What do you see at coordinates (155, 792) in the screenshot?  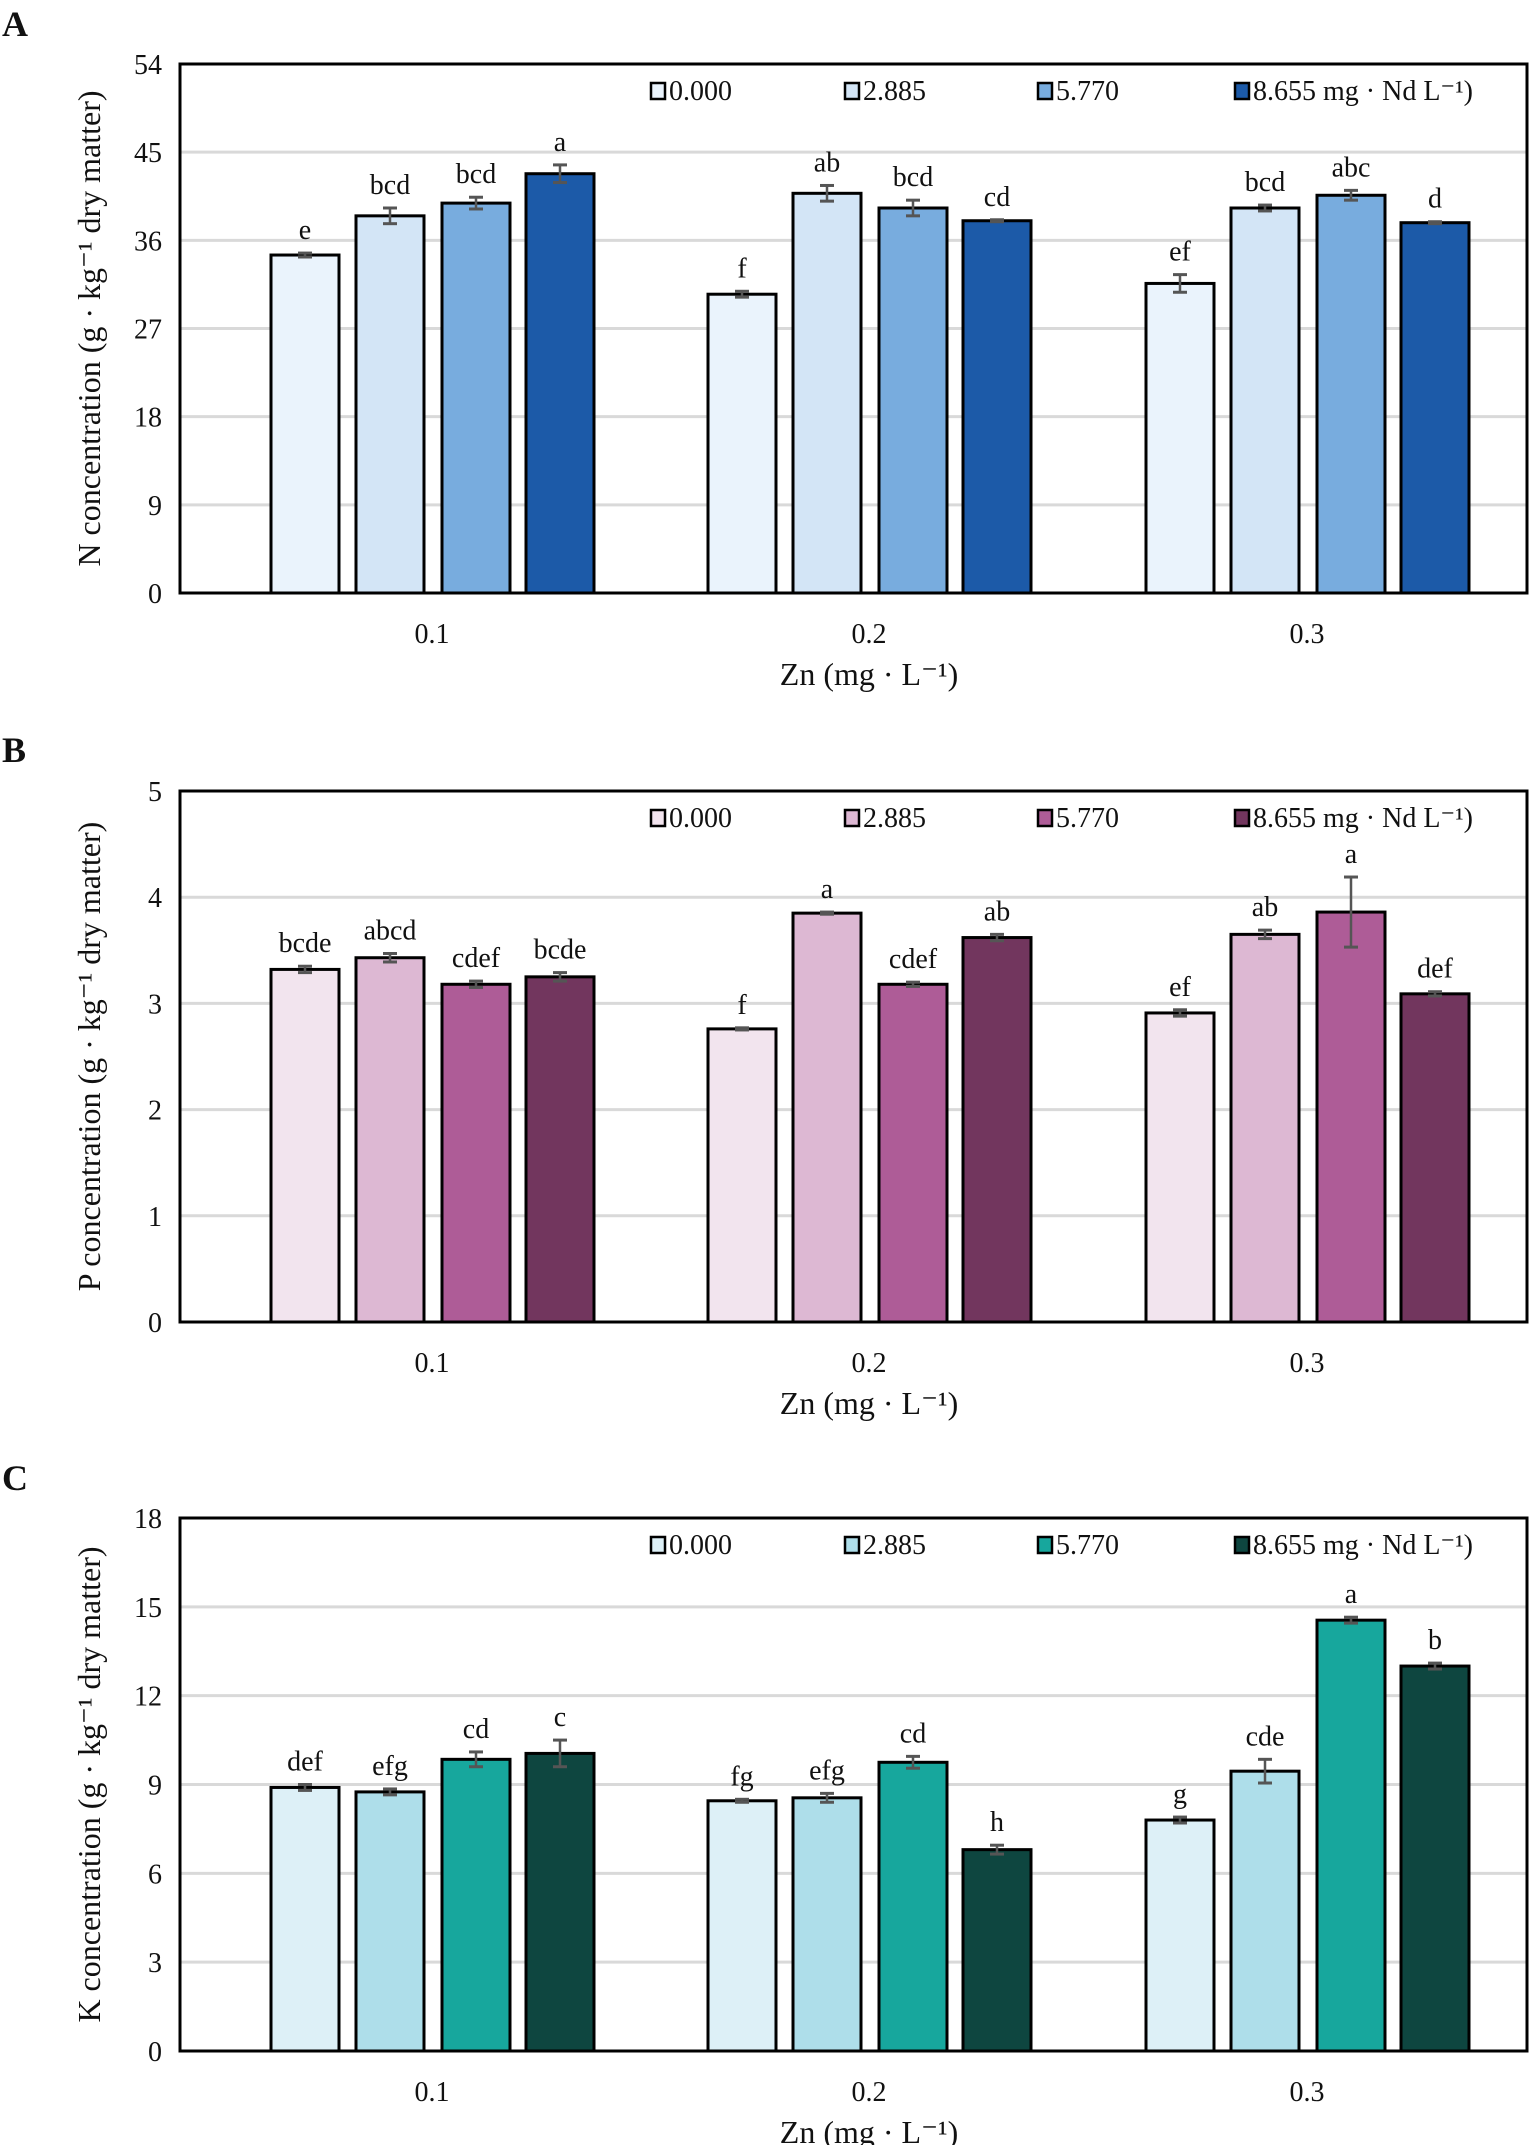 I see `y-tick-label: 5` at bounding box center [155, 792].